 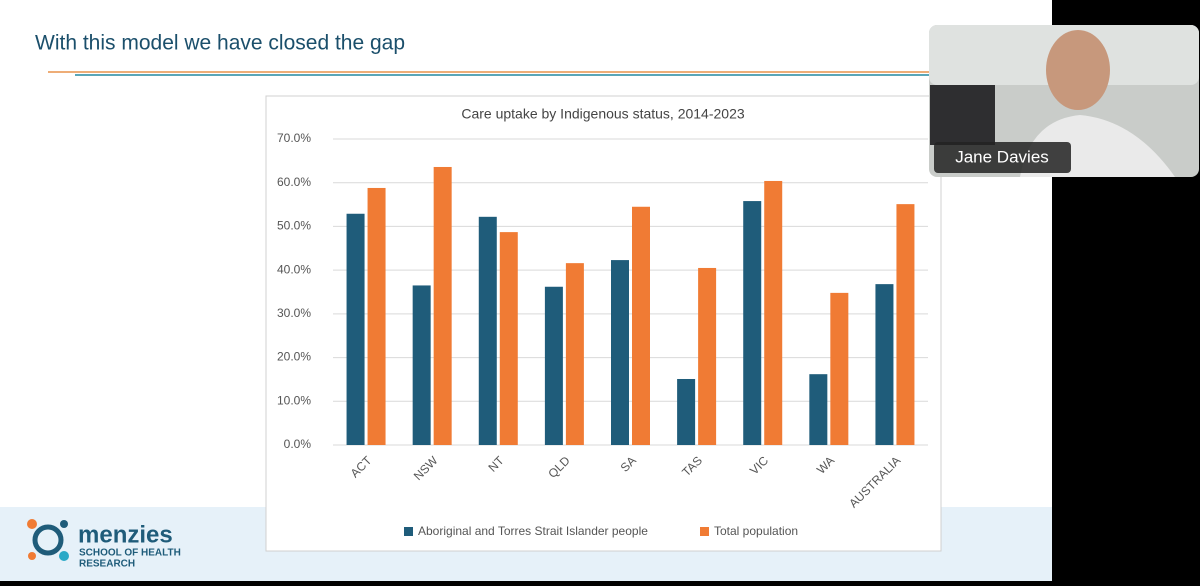 What do you see at coordinates (220, 43) in the screenshot?
I see `slide-title: With this model we have closed the gap` at bounding box center [220, 43].